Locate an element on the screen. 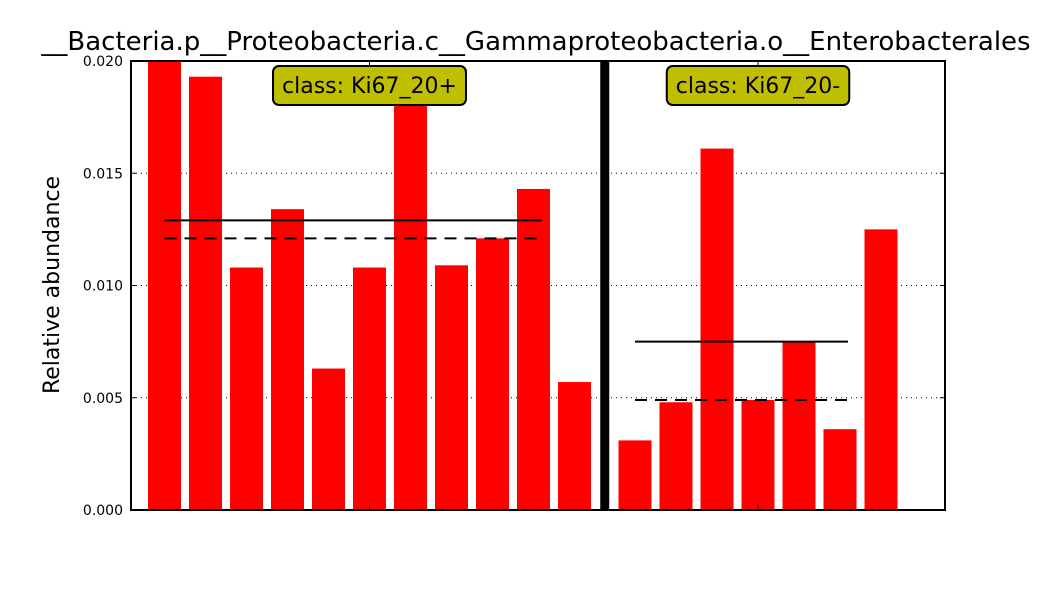 This screenshot has width=1050, height=605. class-labels: class: Ki67_20+ class: Ki67_20- is located at coordinates (561, 85).